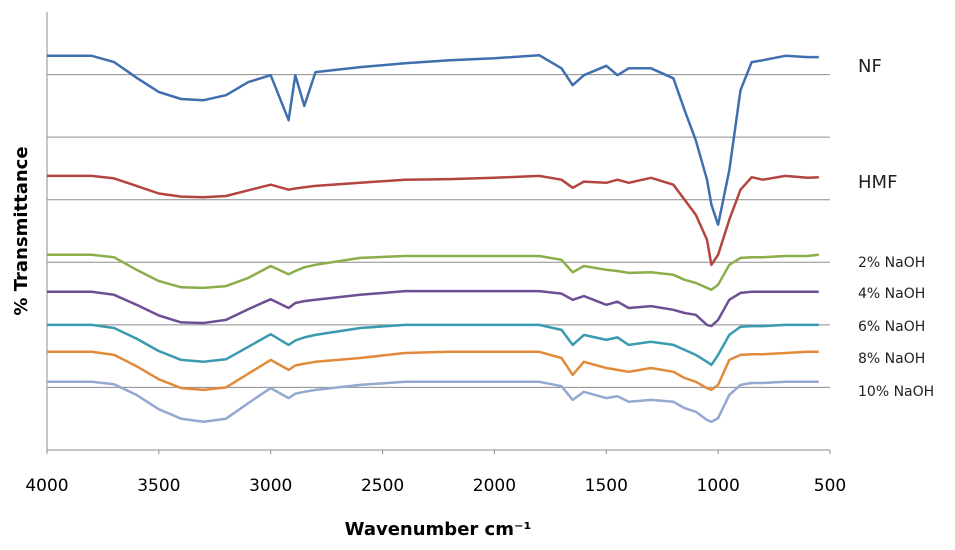  What do you see at coordinates (382, 486) in the screenshot?
I see `x-tick-label: 2500` at bounding box center [382, 486].